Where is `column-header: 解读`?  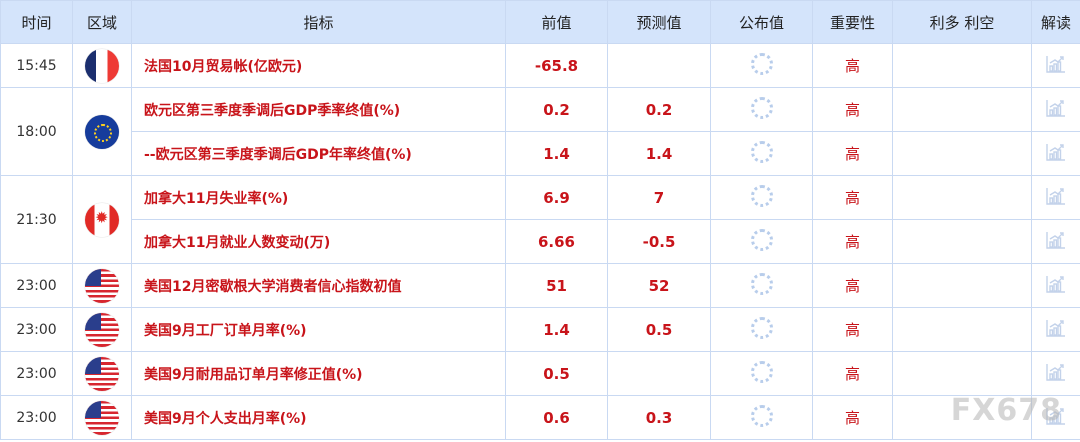
column-header: 解读 is located at coordinates (1055, 22).